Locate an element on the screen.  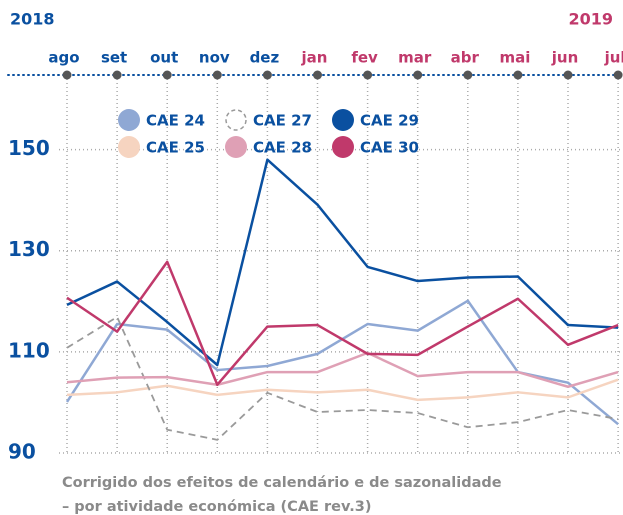
legend-label: CAE 28 is located at coordinates (282, 148).